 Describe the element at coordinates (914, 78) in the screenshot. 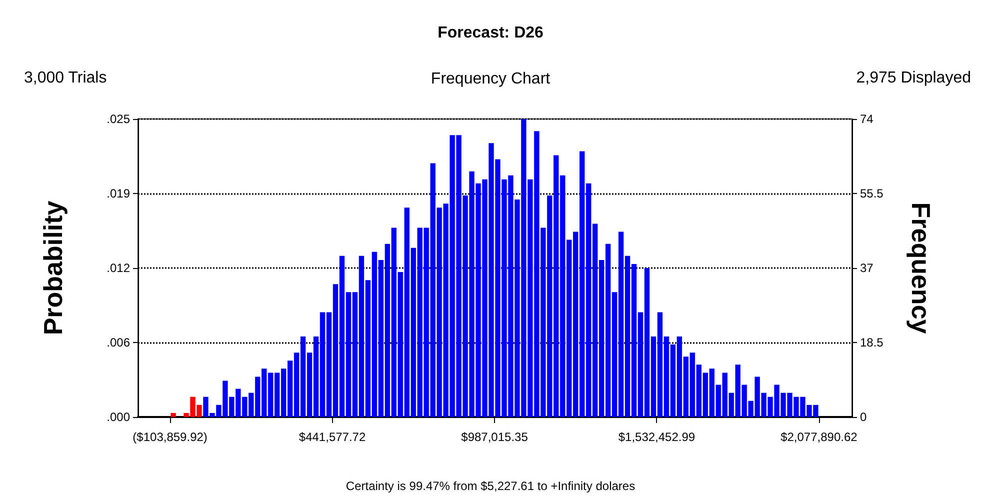

I see `text: 2,975 Displayed` at that location.